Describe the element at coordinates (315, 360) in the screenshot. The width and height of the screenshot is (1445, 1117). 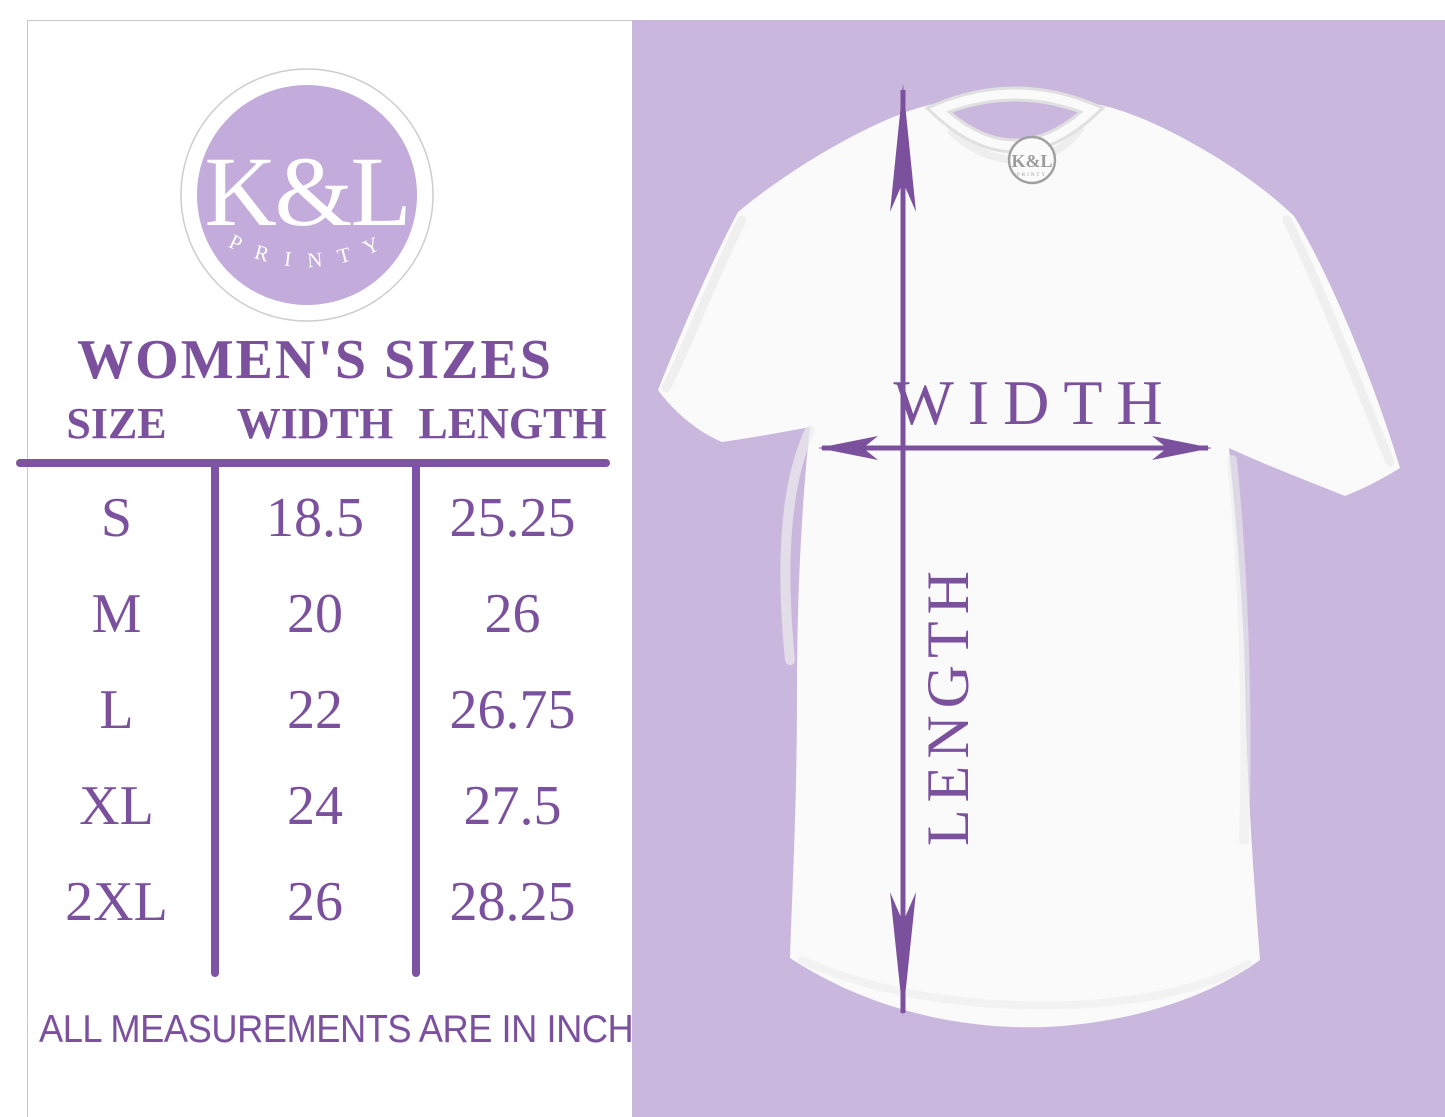
I see `size-chart-title: WOMEN'S SIZES` at that location.